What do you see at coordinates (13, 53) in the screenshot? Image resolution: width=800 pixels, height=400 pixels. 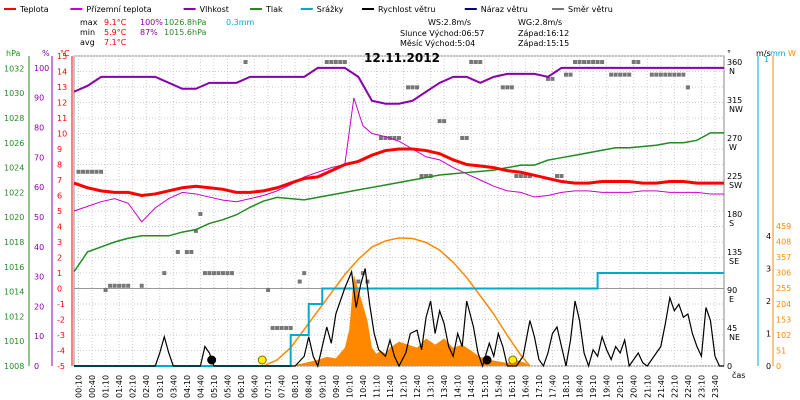 I see `hpa-axis-title: hPa` at bounding box center [13, 53].